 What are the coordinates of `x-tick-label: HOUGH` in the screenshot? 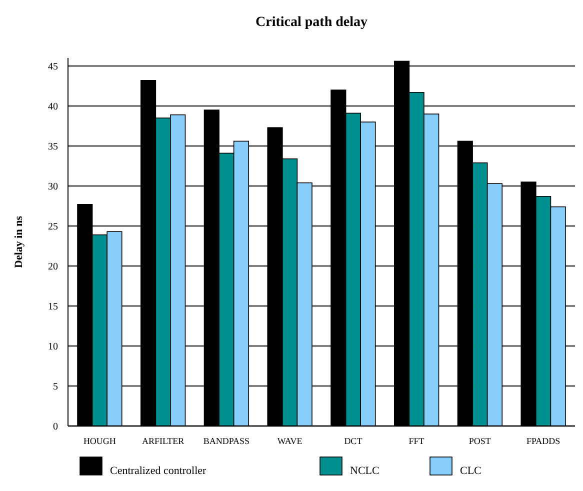 It's located at (99, 441).